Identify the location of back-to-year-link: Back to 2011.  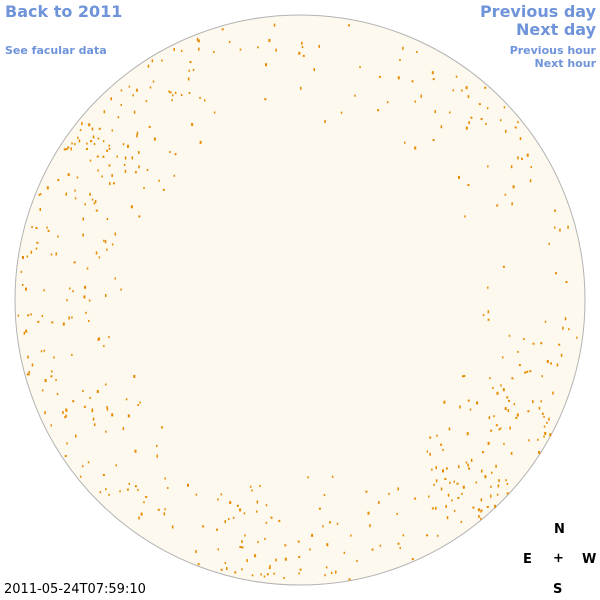
(64, 11).